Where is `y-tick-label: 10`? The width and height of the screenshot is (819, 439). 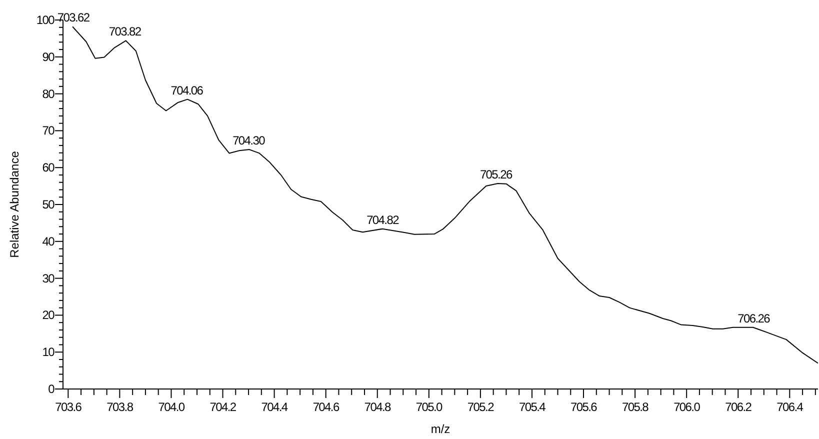
y-tick-label: 10 is located at coordinates (49, 352).